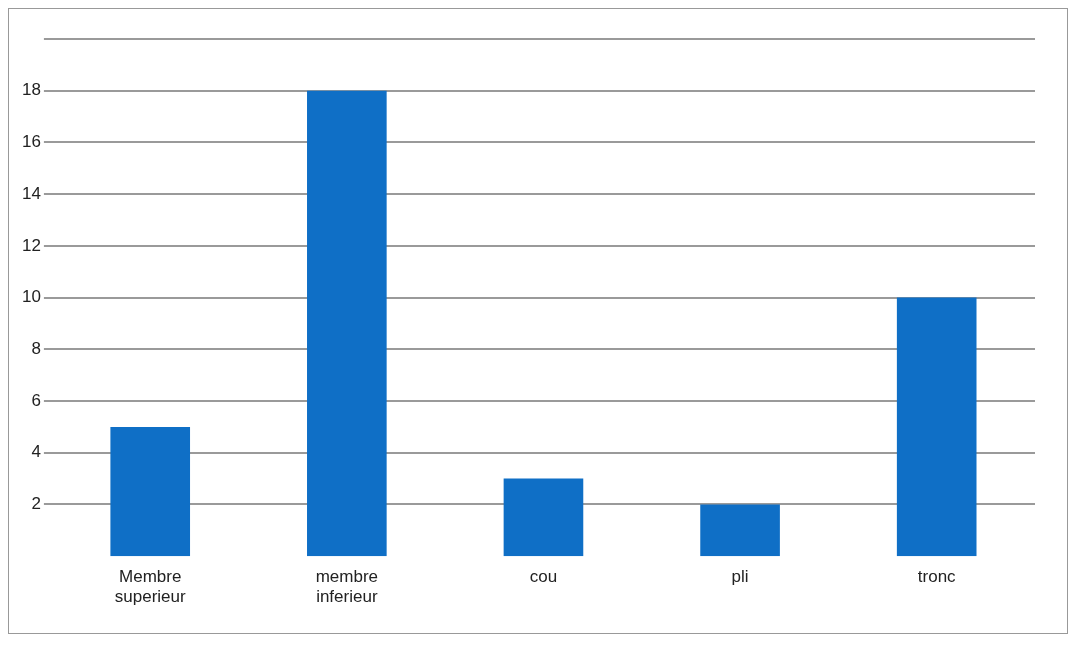 This screenshot has width=1080, height=646. What do you see at coordinates (31, 90) in the screenshot?
I see `y-tick-label: 18` at bounding box center [31, 90].